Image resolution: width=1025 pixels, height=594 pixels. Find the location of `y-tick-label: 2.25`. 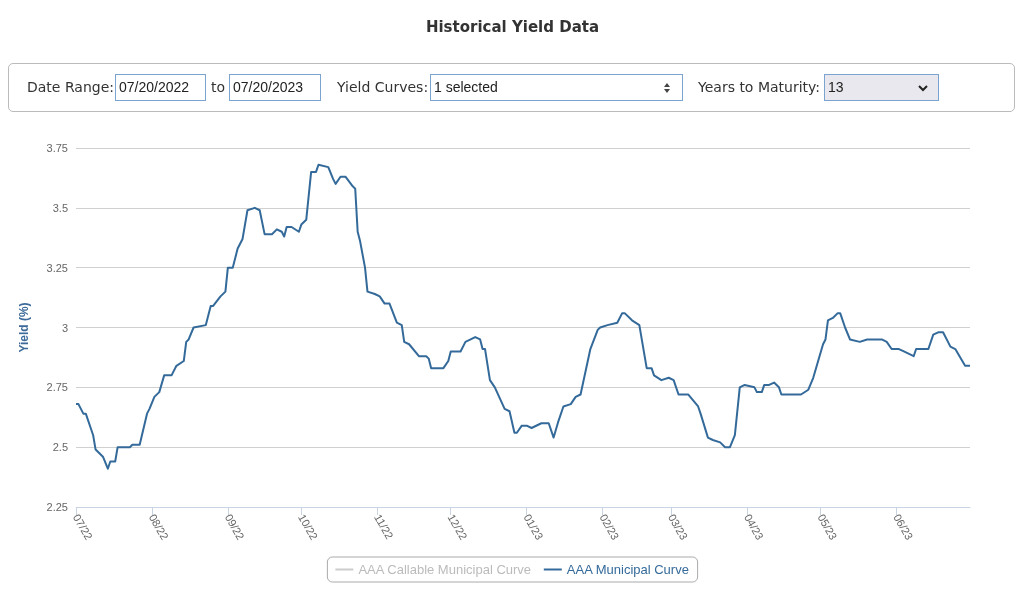

y-tick-label: 2.25 is located at coordinates (57, 507).